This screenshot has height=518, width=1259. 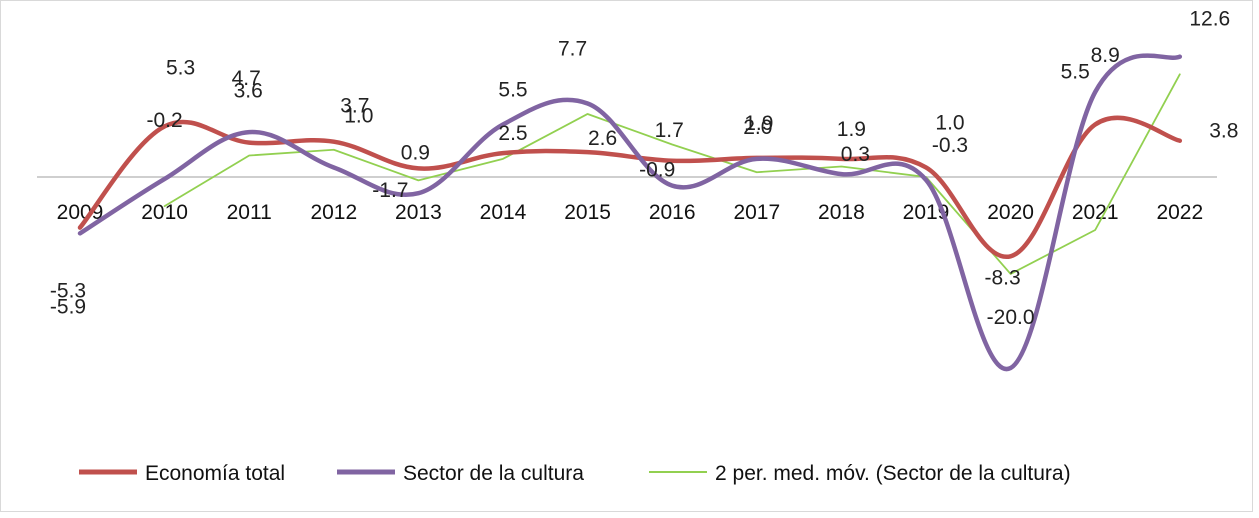 I want to click on data-label-series-1: 5.3, so click(x=180, y=67).